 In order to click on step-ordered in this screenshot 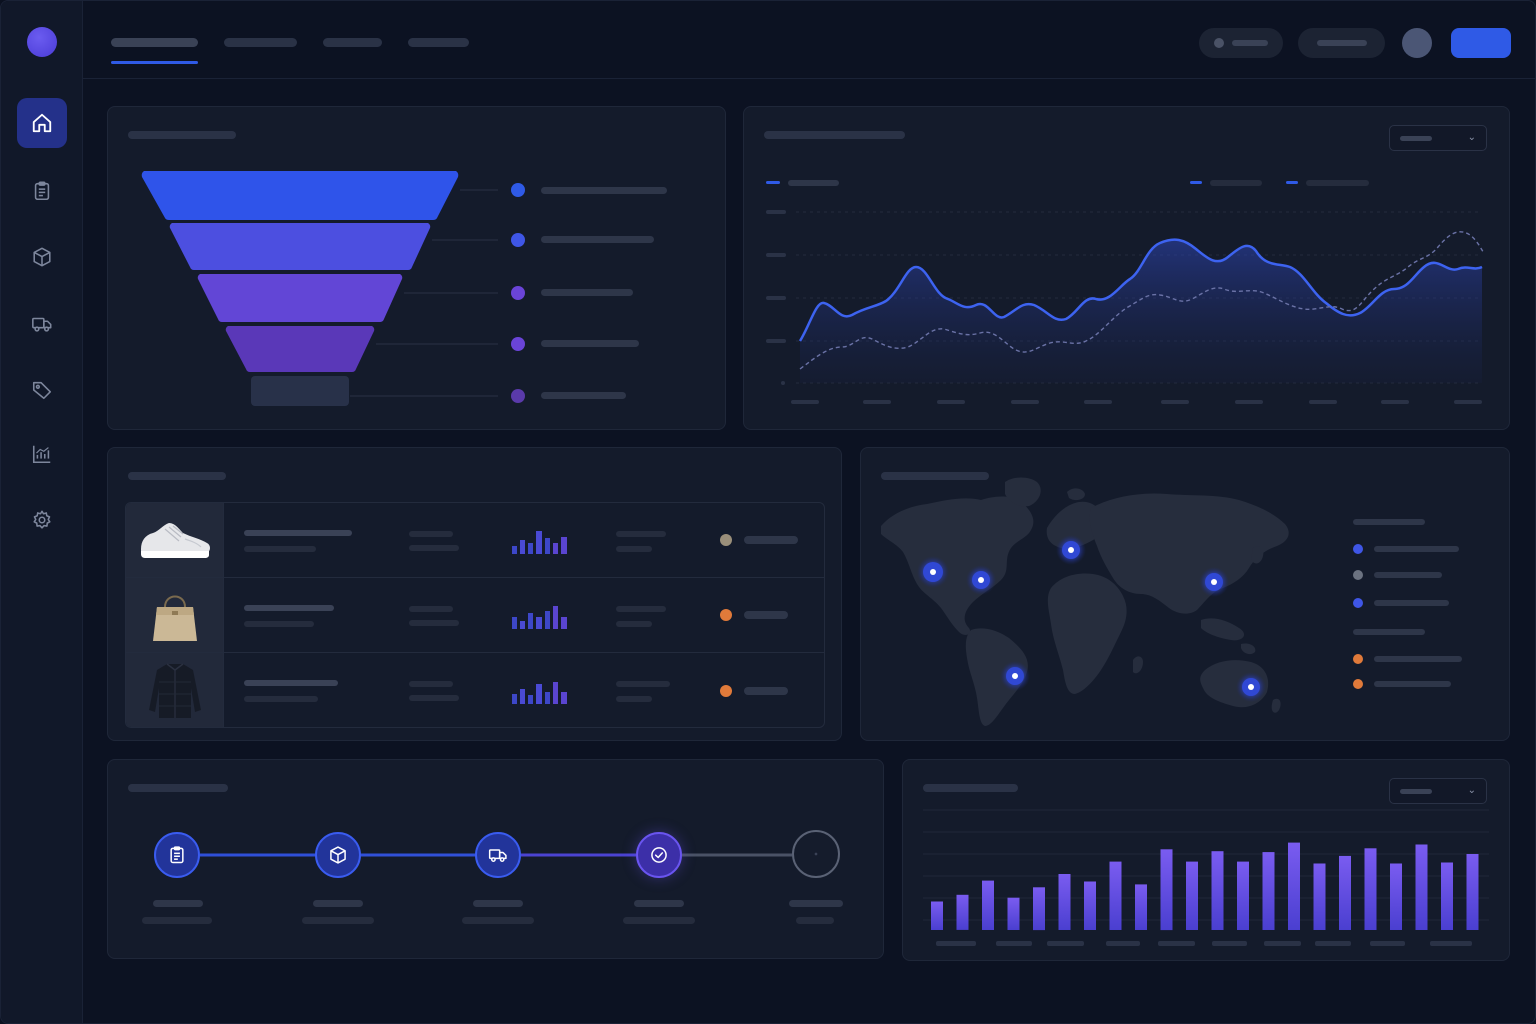, I will do `click(177, 855)`.